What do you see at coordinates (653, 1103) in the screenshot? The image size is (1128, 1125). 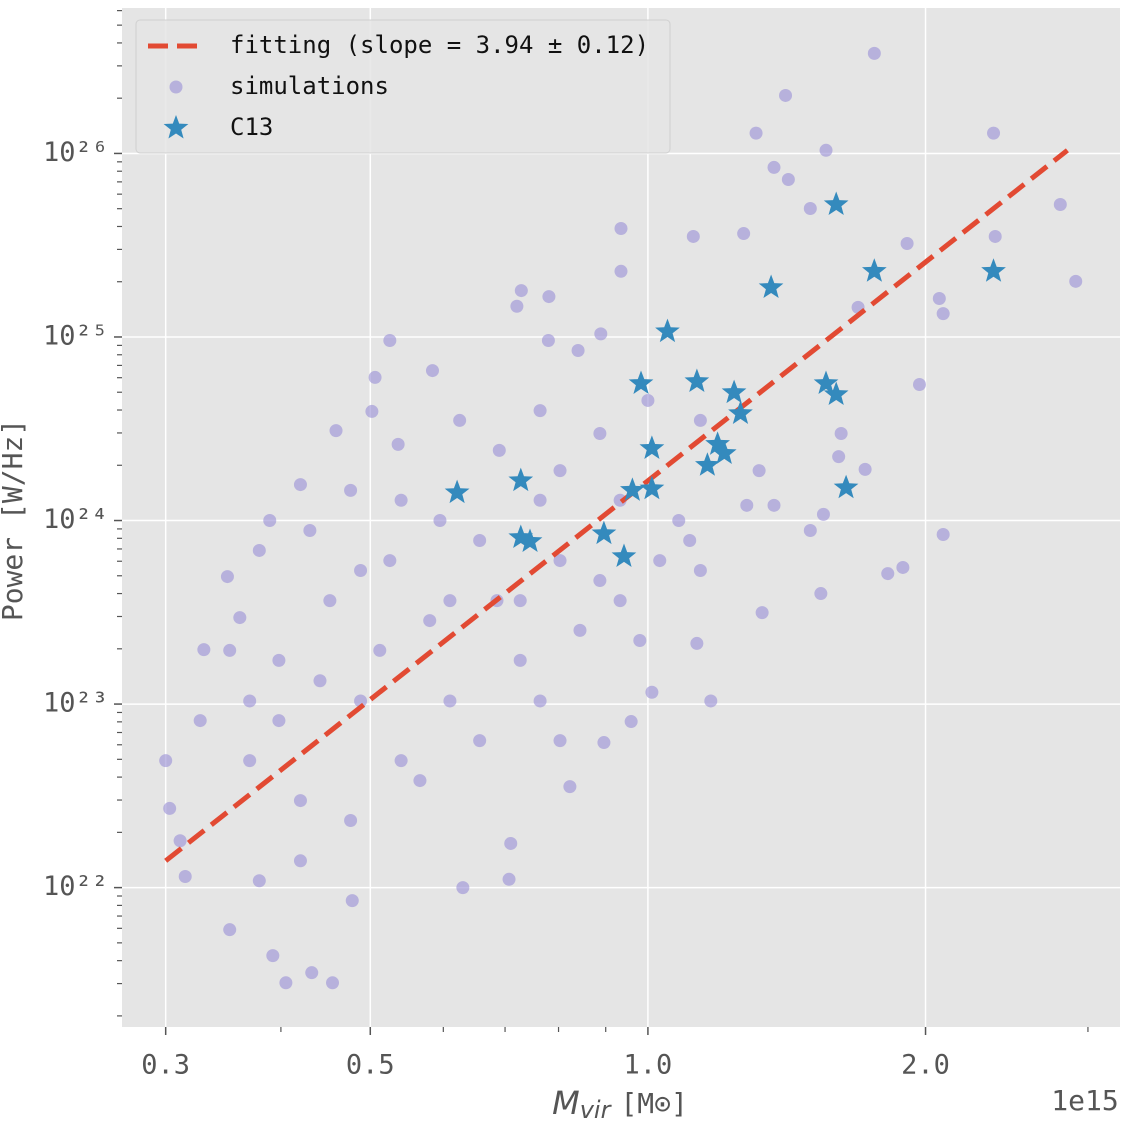 I see `x-label-unit: [M⊙]` at bounding box center [653, 1103].